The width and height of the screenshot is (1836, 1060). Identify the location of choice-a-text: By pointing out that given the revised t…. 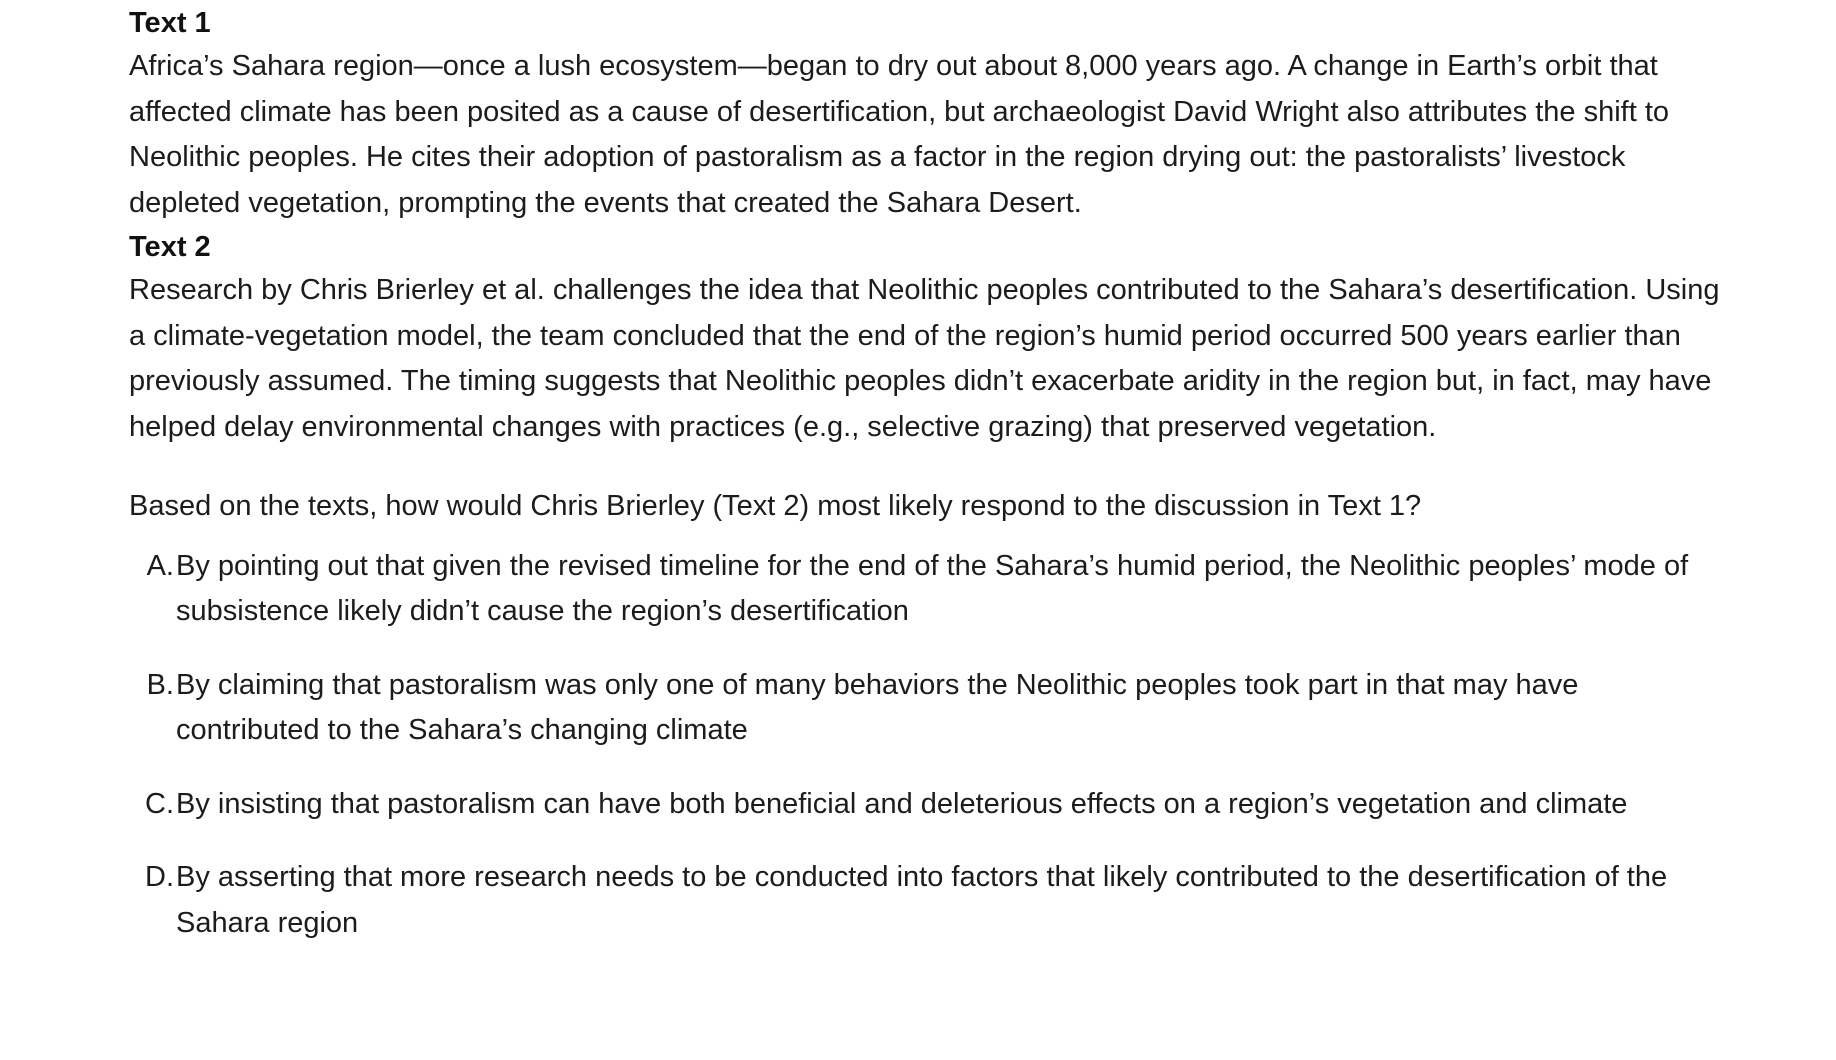
(932, 588).